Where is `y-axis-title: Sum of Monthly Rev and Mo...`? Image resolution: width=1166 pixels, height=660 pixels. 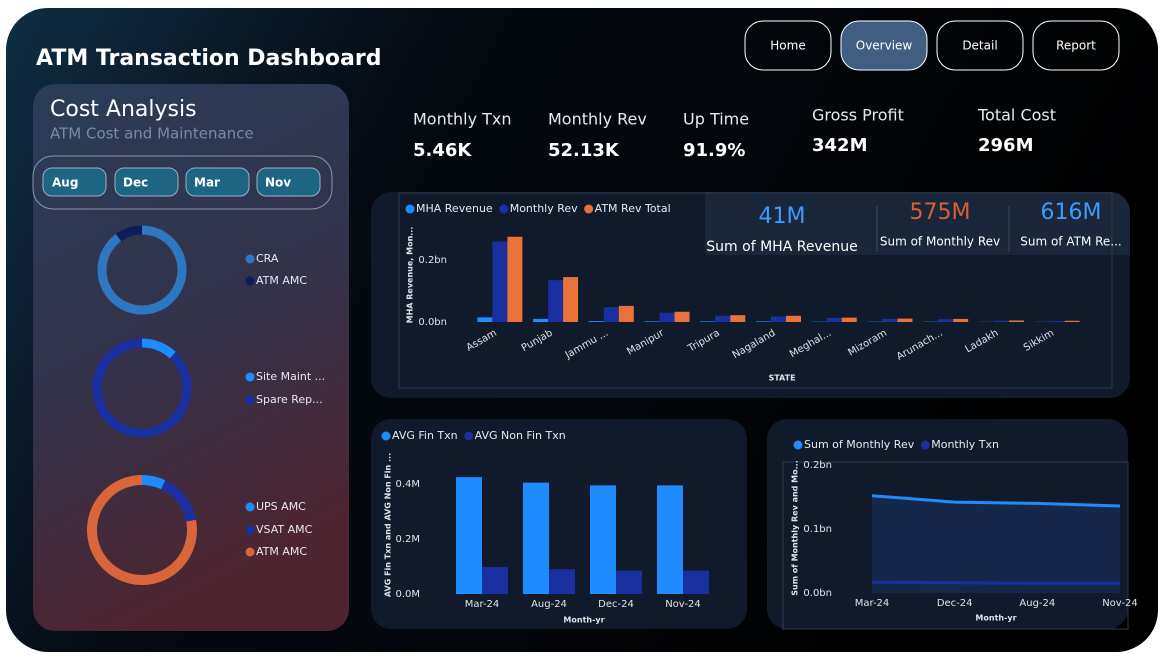
y-axis-title: Sum of Monthly Rev and Mo... is located at coordinates (795, 528).